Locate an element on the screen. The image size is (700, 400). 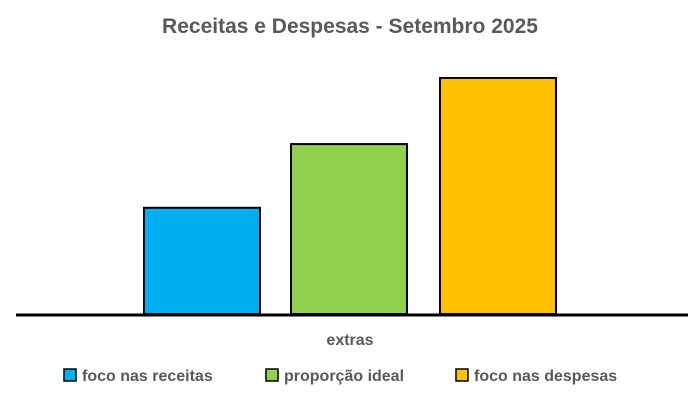
legend-label-foco-nas-receitas: foco nas receitas is located at coordinates (147, 376).